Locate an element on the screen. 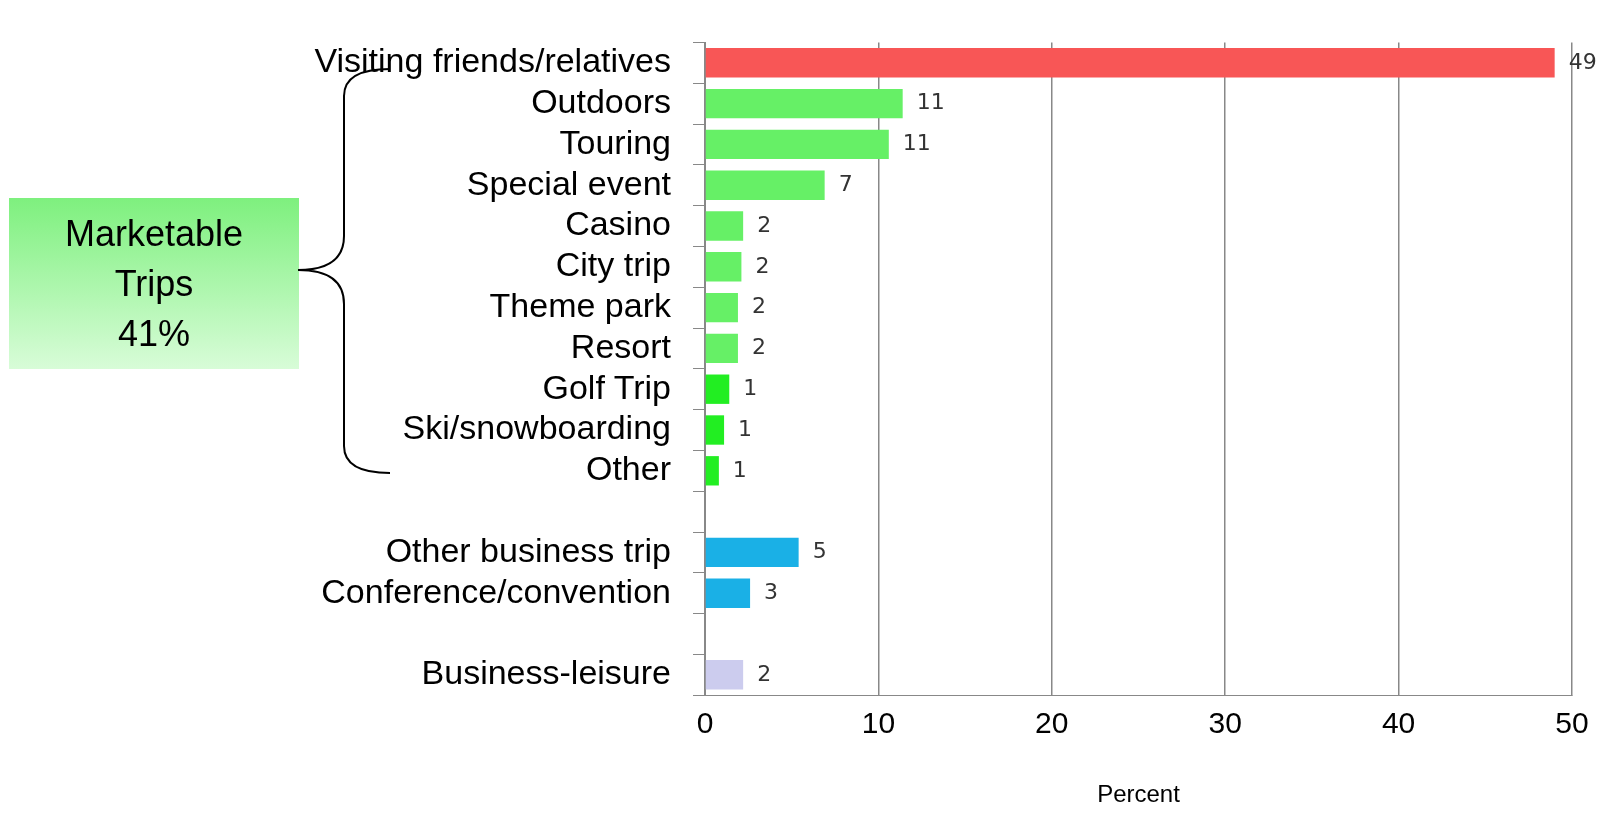 The width and height of the screenshot is (1608, 822). x-tick-label: 20 is located at coordinates (1052, 723).